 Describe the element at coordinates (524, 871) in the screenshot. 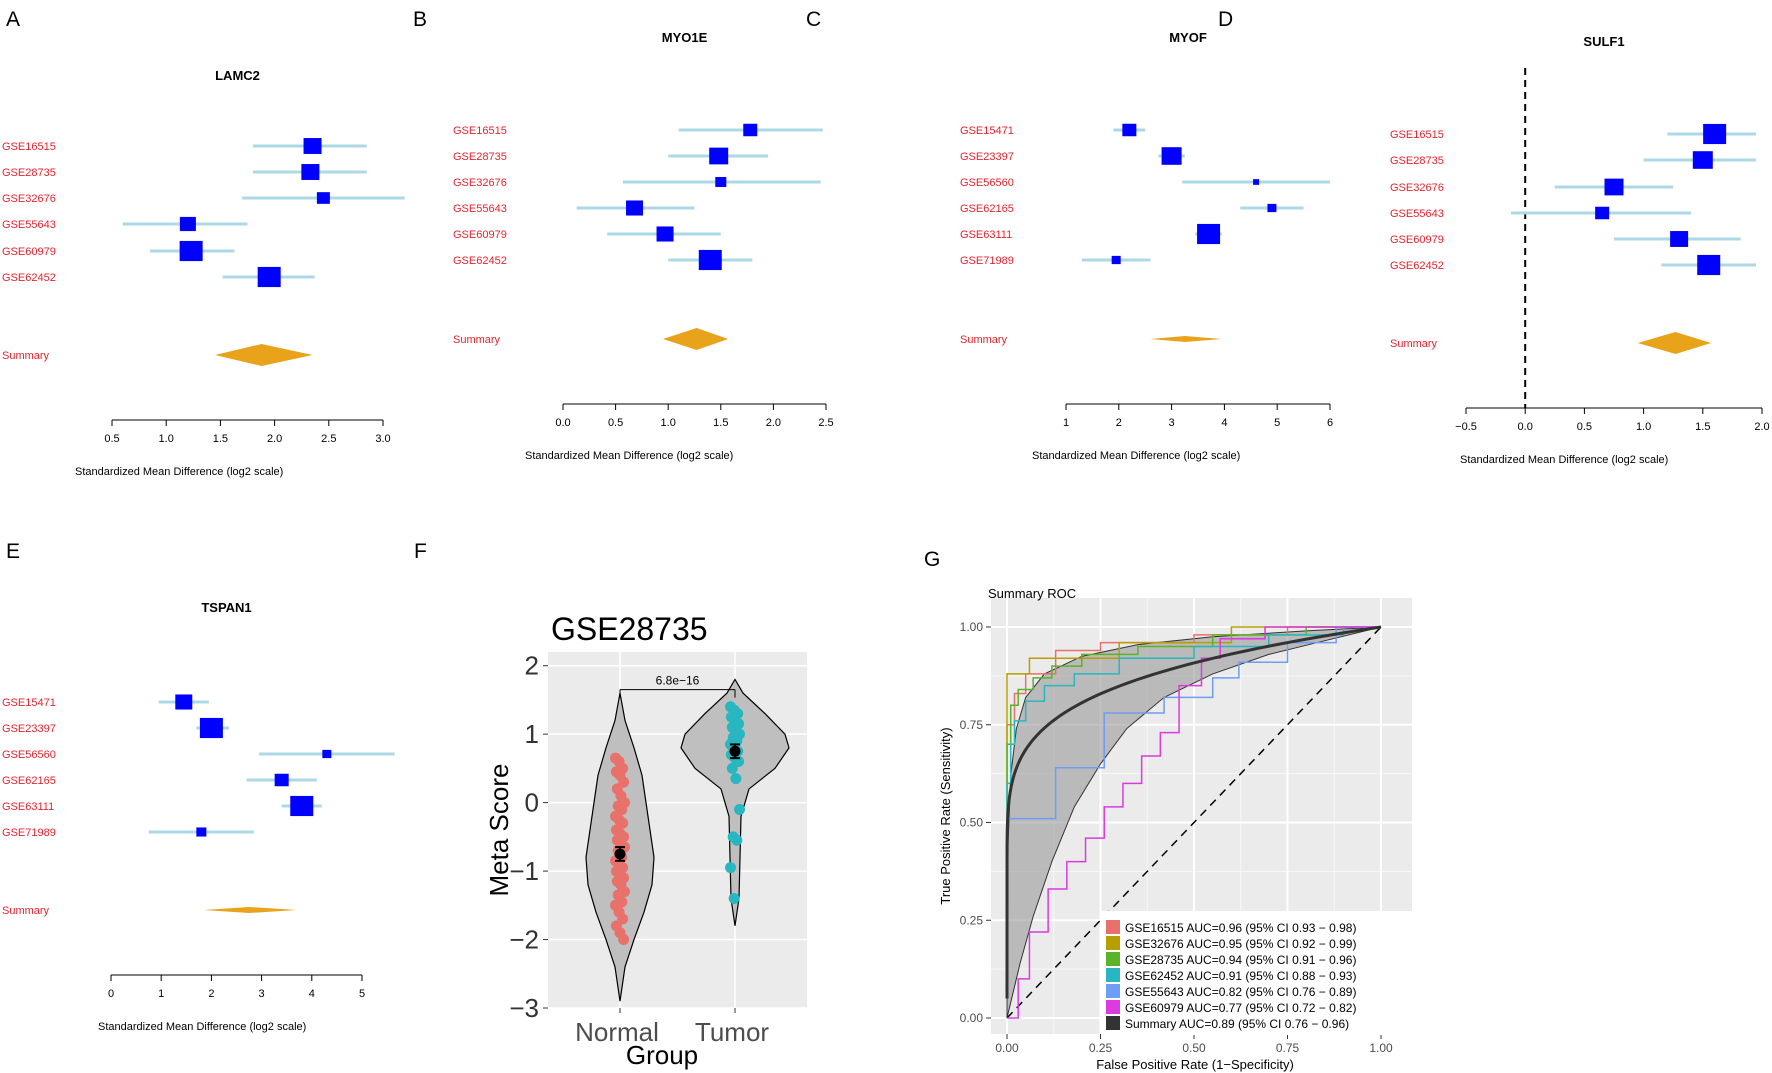

I see `y-tick-label: −1` at that location.